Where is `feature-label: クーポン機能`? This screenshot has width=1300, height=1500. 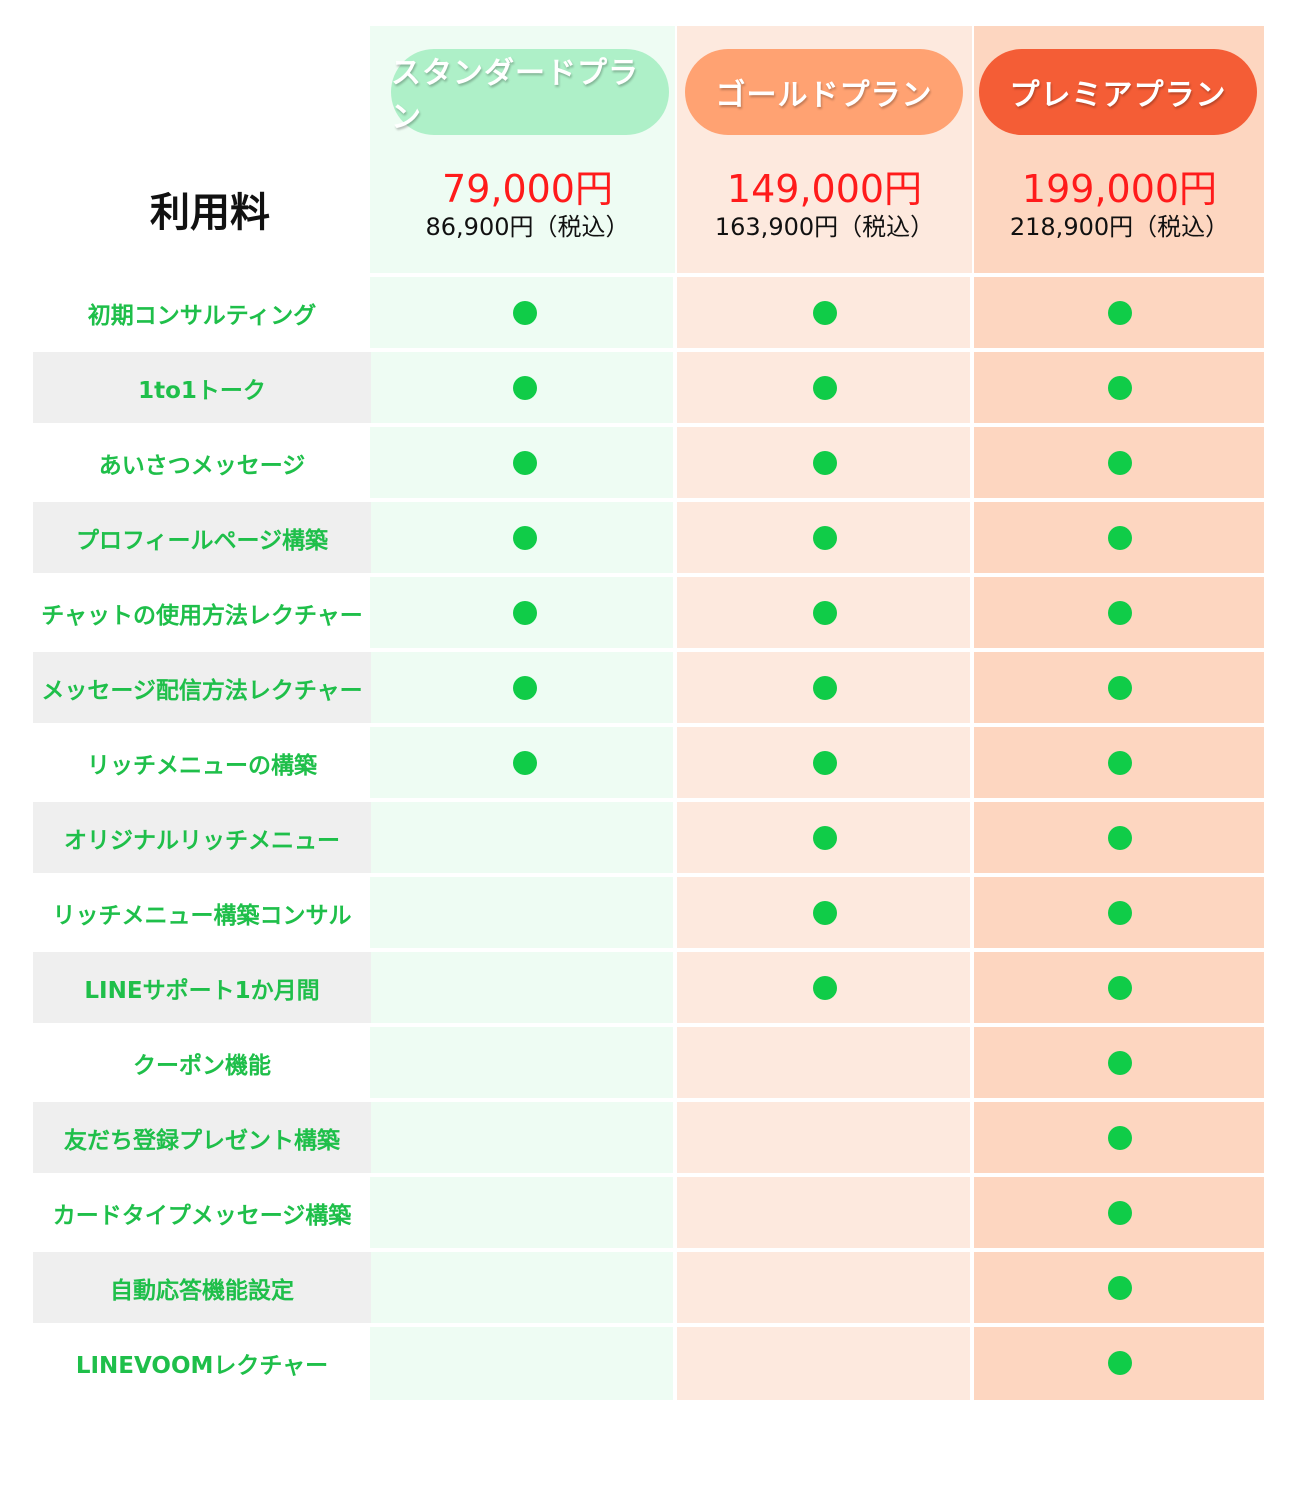 feature-label: クーポン機能 is located at coordinates (202, 1065).